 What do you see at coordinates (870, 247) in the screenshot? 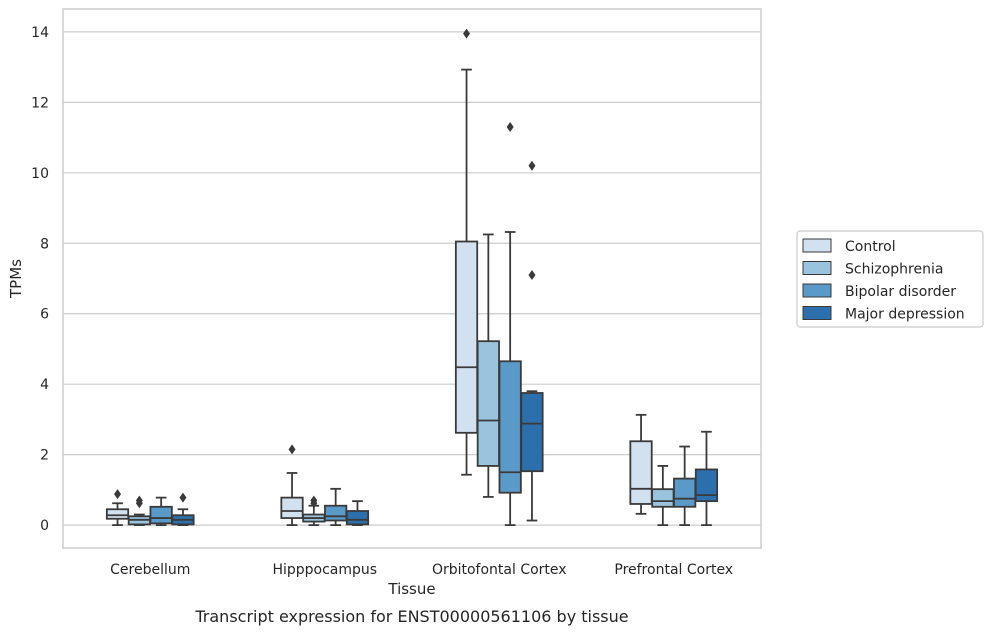
I see `legend-label-0: Control` at bounding box center [870, 247].